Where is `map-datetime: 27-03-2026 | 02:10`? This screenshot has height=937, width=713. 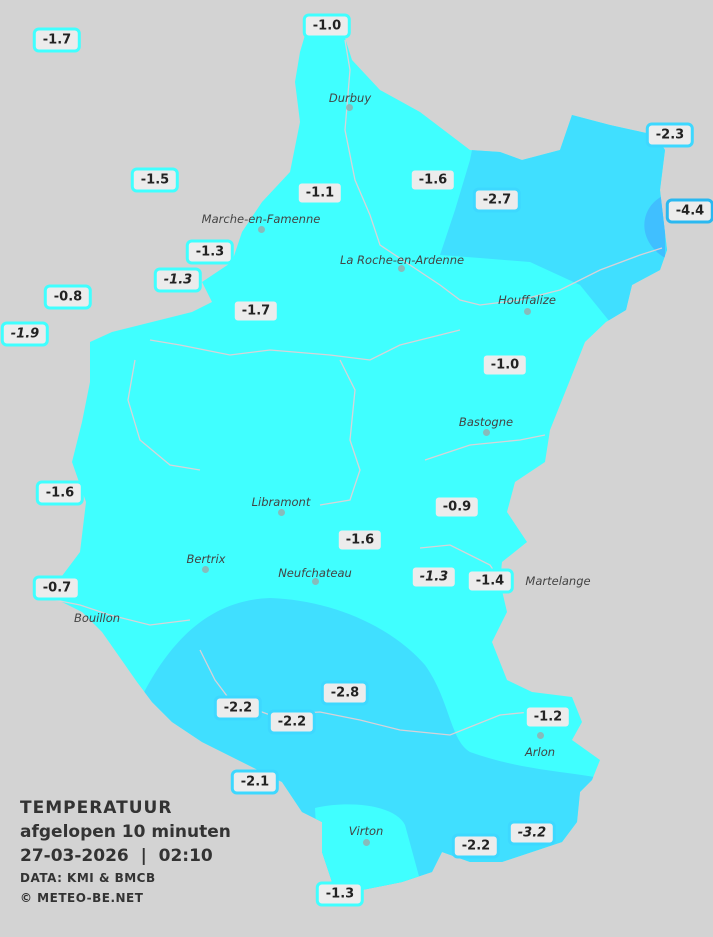 map-datetime: 27-03-2026 | 02:10 is located at coordinates (116, 856).